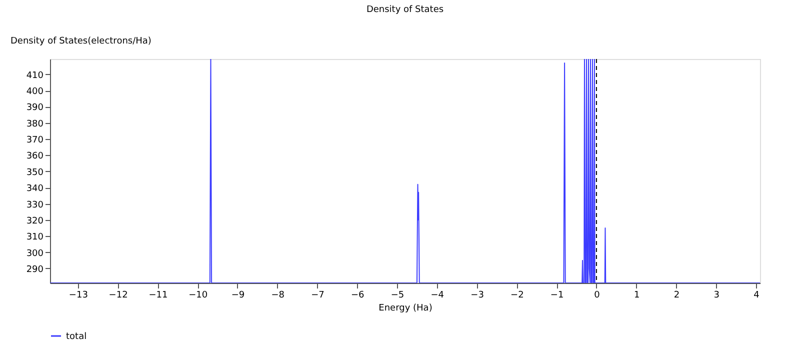 The height and width of the screenshot is (352, 800). Describe the element at coordinates (278, 295) in the screenshot. I see `x-tick-label: −8` at that location.